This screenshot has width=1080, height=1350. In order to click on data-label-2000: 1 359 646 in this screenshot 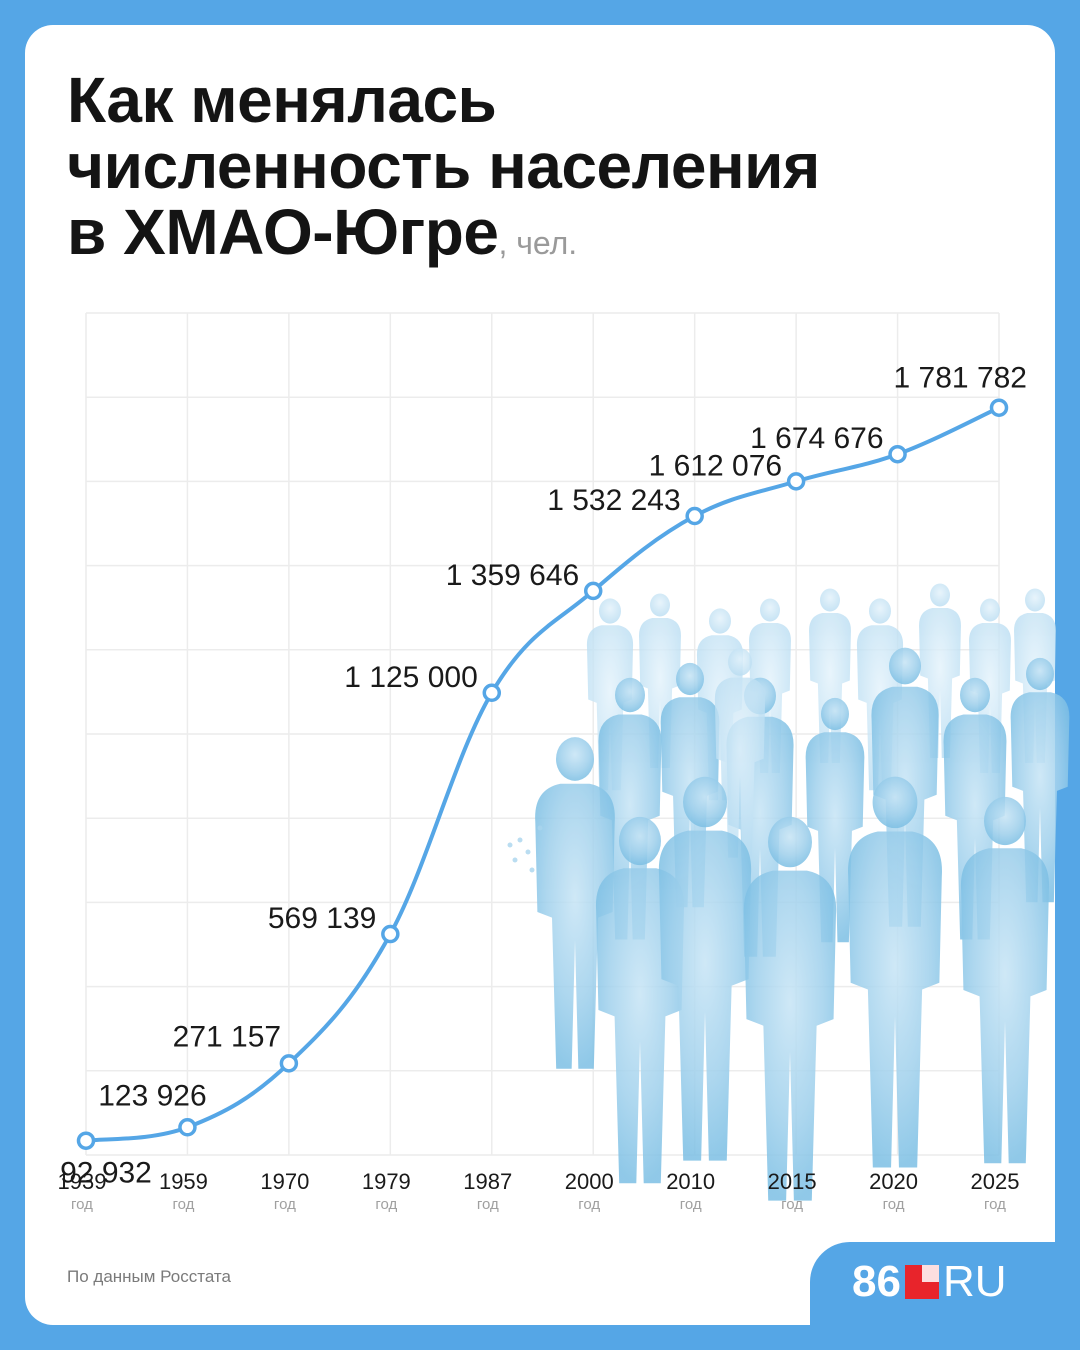, I will do `click(512, 575)`.